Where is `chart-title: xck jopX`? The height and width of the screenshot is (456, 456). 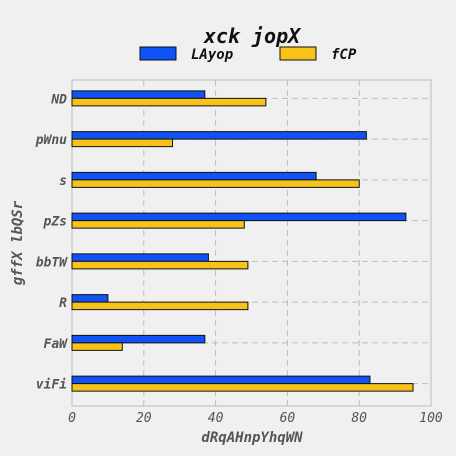 chart-title: xck jopX is located at coordinates (252, 36).